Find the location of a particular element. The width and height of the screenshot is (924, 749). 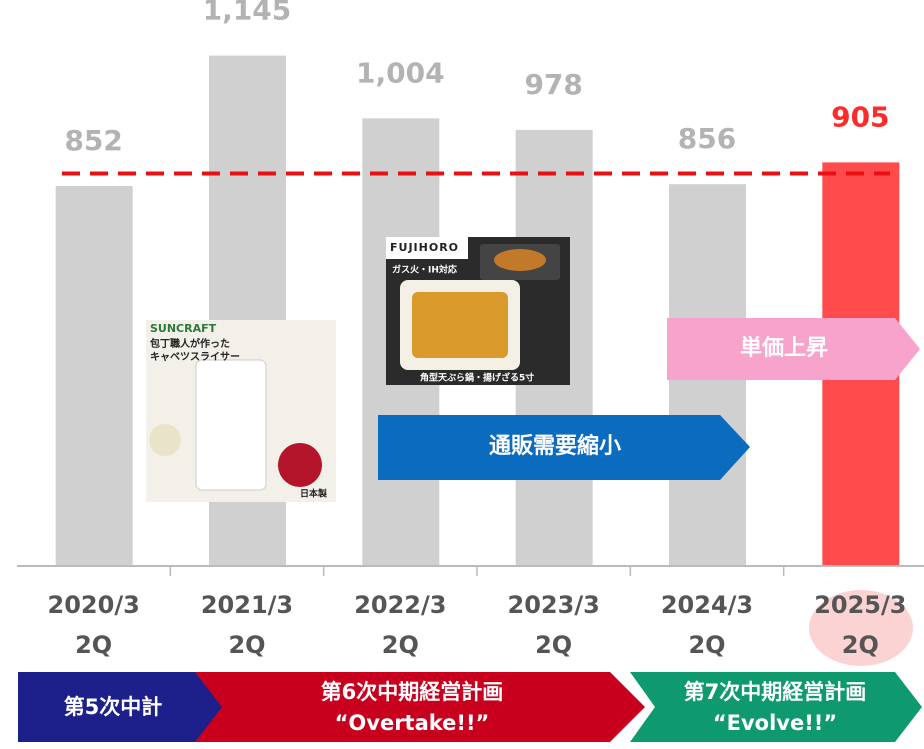

product-image: FUJIHORO ガス火・IH対応 角型天ぷら鍋・揚げざる5寸 is located at coordinates (478, 311).